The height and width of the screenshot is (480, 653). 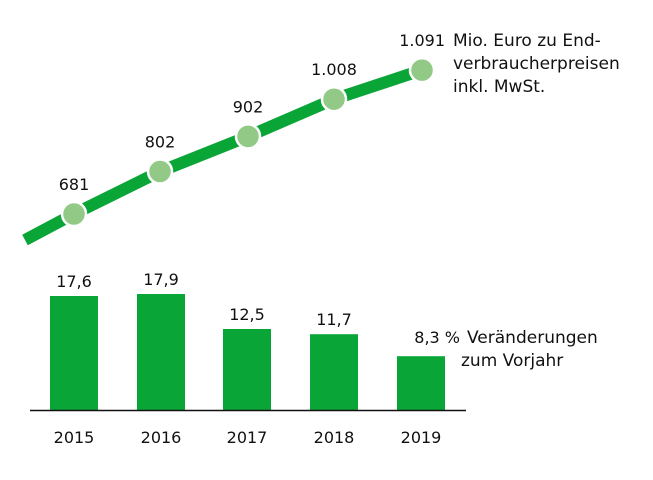 I want to click on bar-data-label-2018: 11,7, so click(x=334, y=319).